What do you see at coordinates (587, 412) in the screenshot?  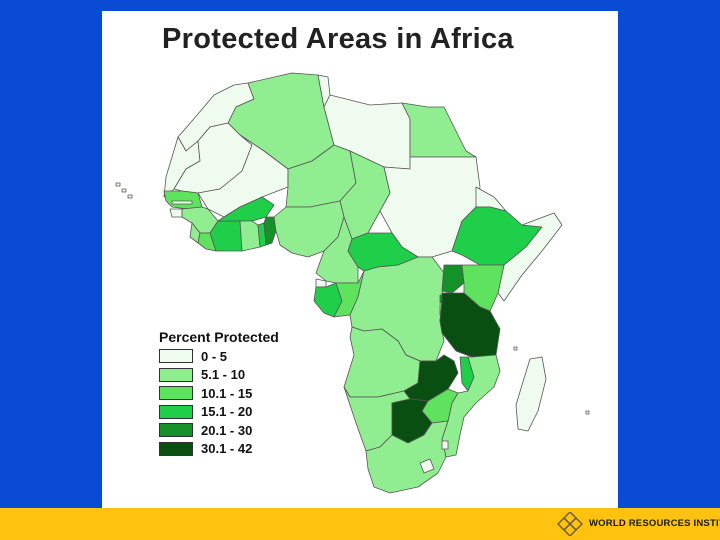 I see `island-mauritius` at bounding box center [587, 412].